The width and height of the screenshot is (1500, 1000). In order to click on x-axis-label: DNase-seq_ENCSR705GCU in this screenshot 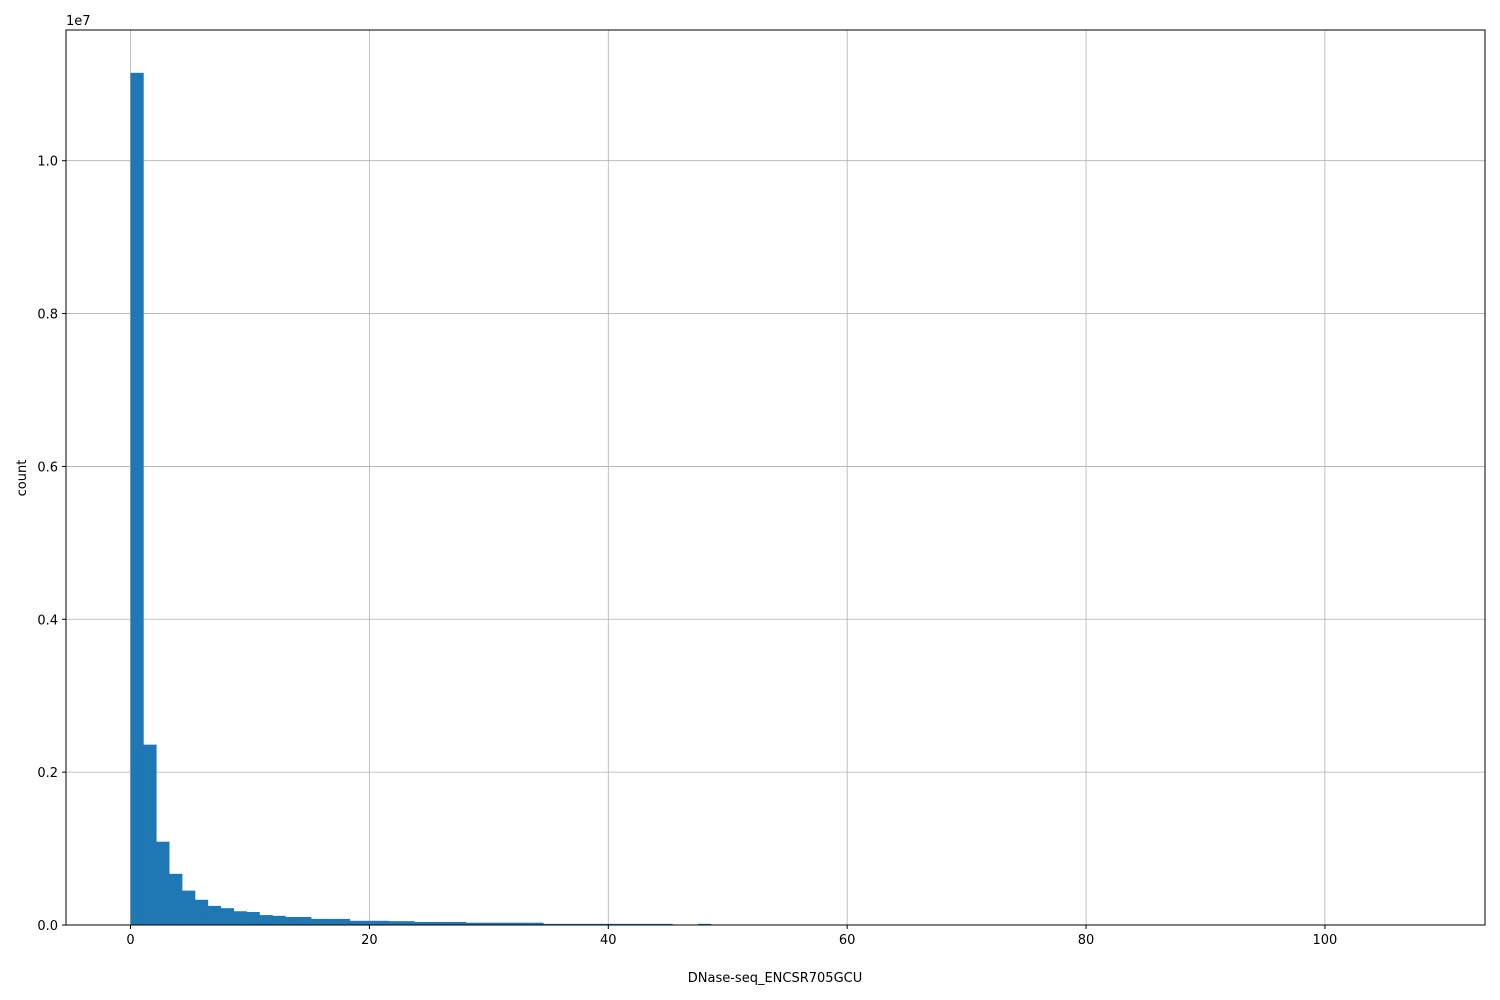, I will do `click(775, 978)`.